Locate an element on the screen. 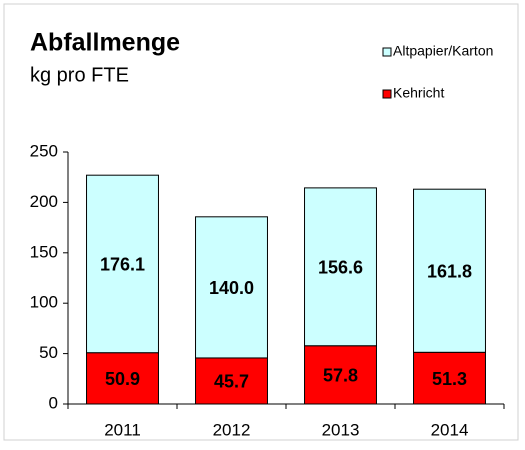 This screenshot has height=450, width=525. y-tick-label: 150 is located at coordinates (44, 251).